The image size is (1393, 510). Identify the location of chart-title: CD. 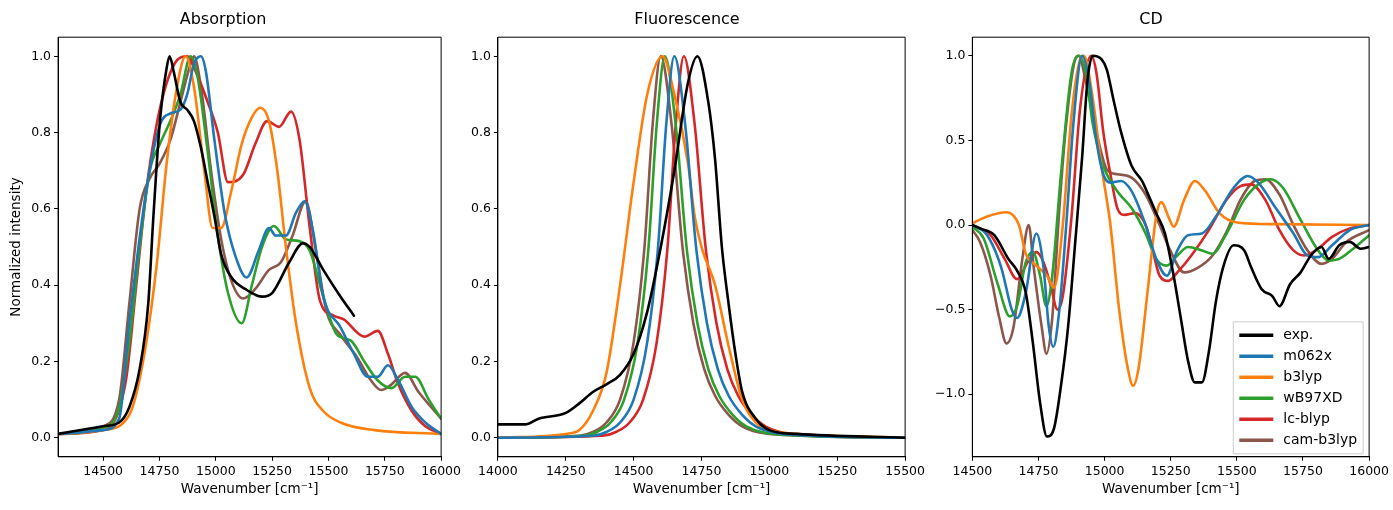
(1151, 18).